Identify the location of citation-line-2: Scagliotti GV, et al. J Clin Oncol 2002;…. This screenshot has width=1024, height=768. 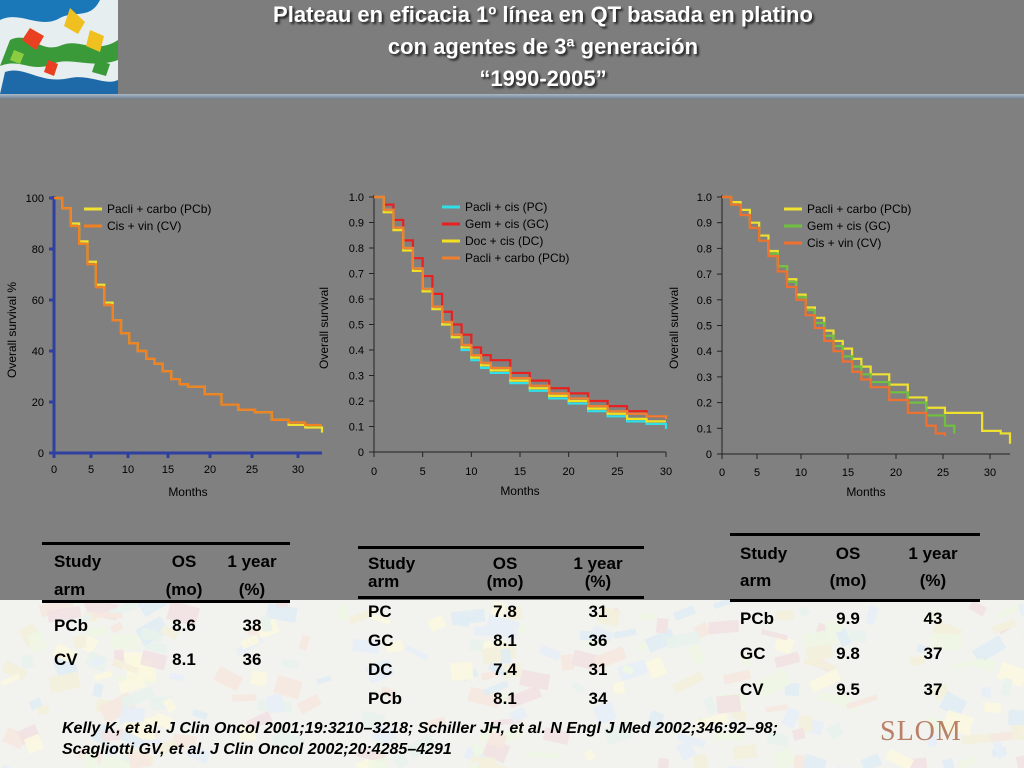
(257, 749).